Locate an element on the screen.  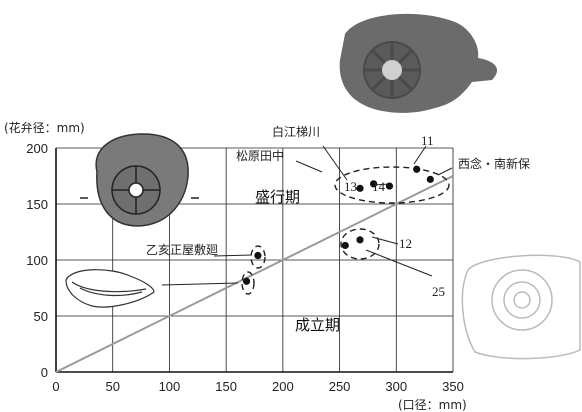
data-points is located at coordinates (338, 225).